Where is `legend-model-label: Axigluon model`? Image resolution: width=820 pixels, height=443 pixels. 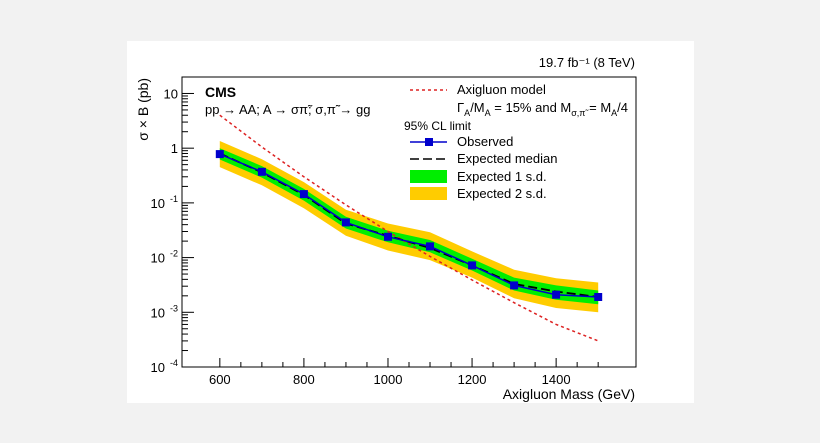 legend-model-label: Axigluon model is located at coordinates (501, 89).